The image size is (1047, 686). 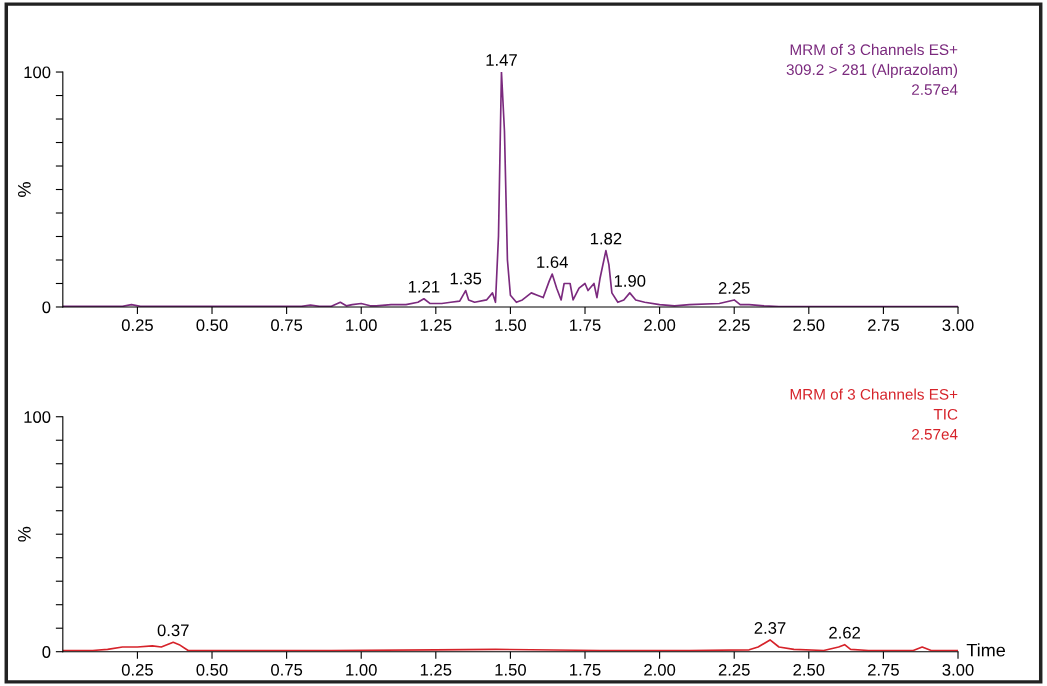 What do you see at coordinates (945, 414) in the screenshot?
I see `chart-subtitle: TIC` at bounding box center [945, 414].